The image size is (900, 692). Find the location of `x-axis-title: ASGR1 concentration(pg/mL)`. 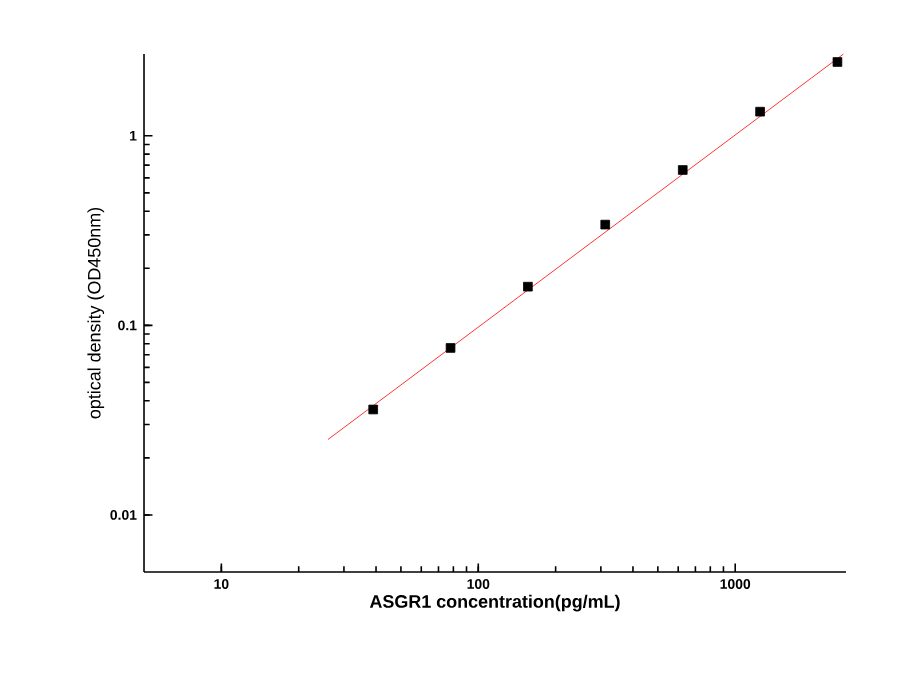

x-axis-title: ASGR1 concentration(pg/mL) is located at coordinates (494, 603).